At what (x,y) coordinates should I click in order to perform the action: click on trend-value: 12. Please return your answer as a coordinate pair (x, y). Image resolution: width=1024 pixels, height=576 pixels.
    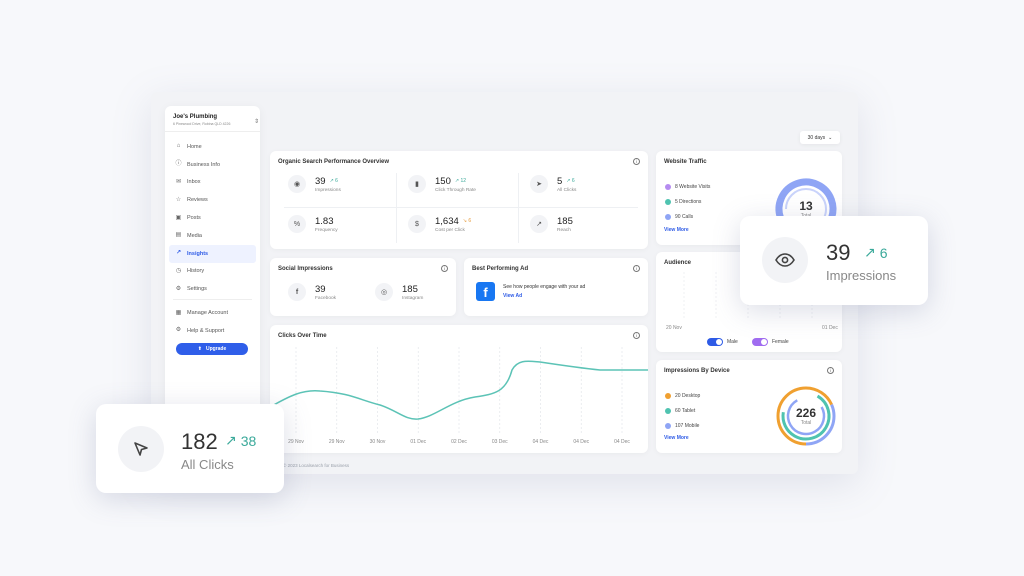
    Looking at the image, I should click on (463, 181).